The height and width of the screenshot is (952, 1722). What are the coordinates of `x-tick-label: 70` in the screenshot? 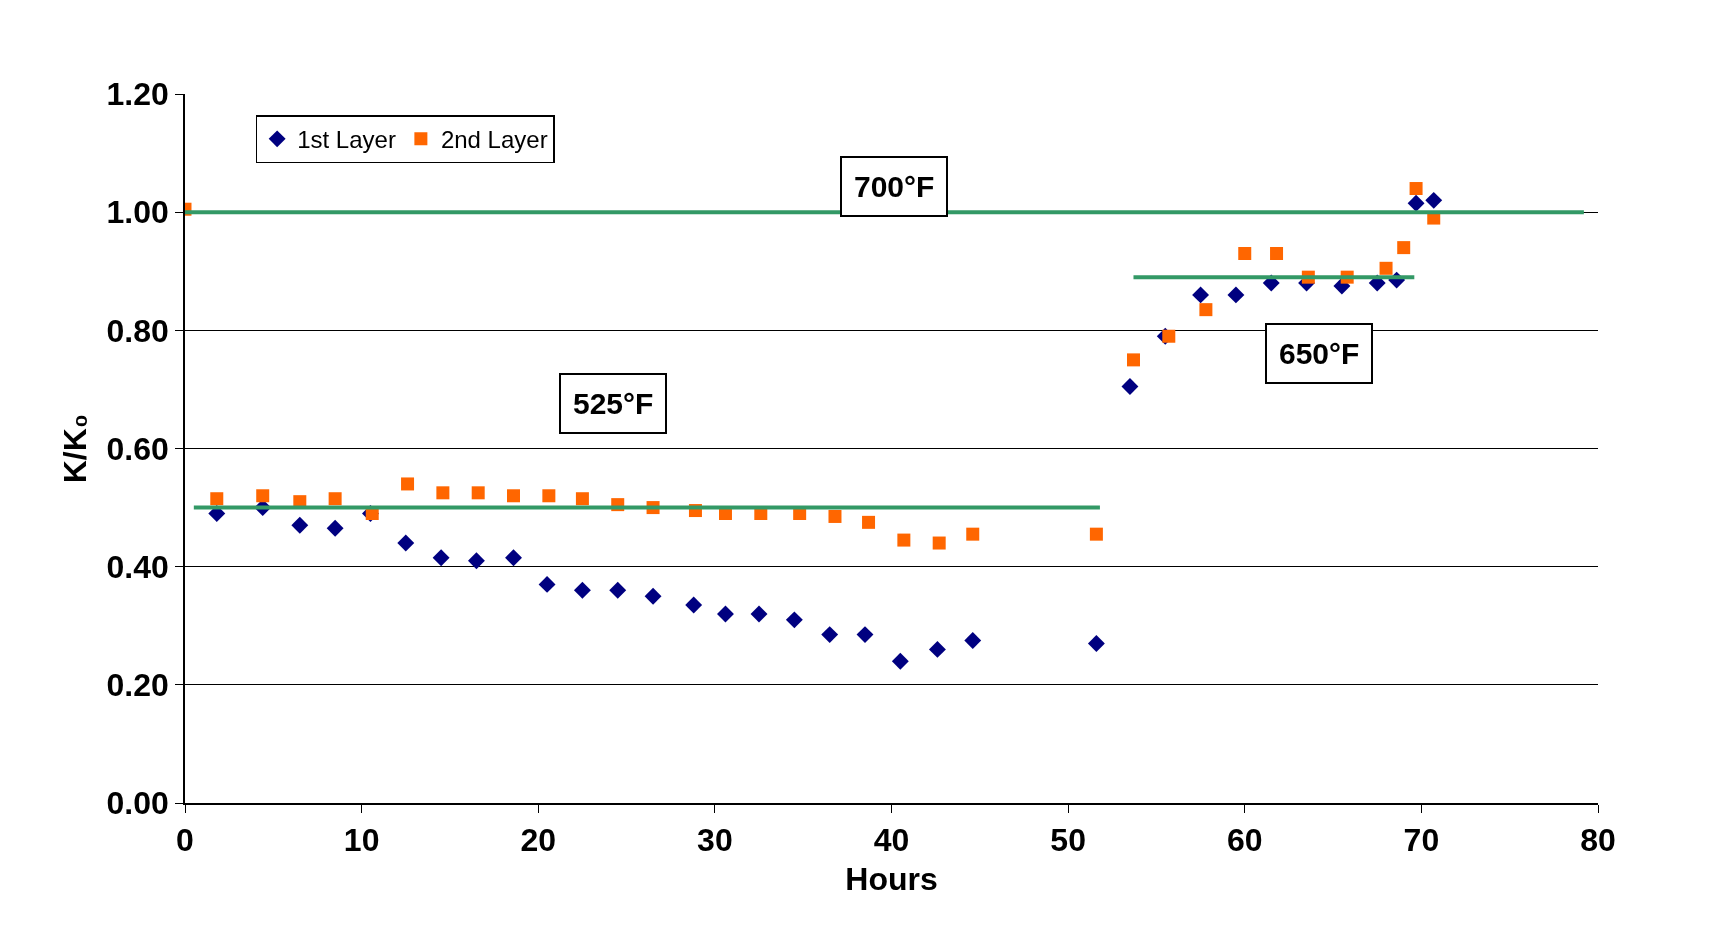 It's located at (1421, 840).